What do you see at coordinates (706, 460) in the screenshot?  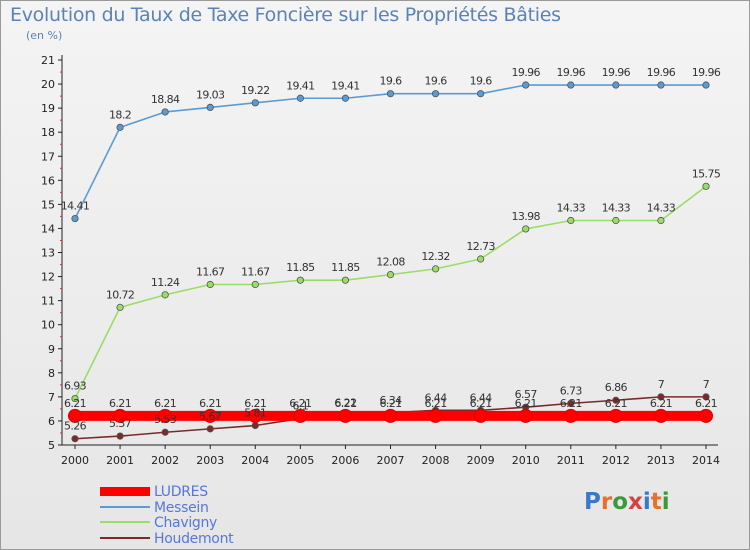 I see `x-tick-label: 2014` at bounding box center [706, 460].